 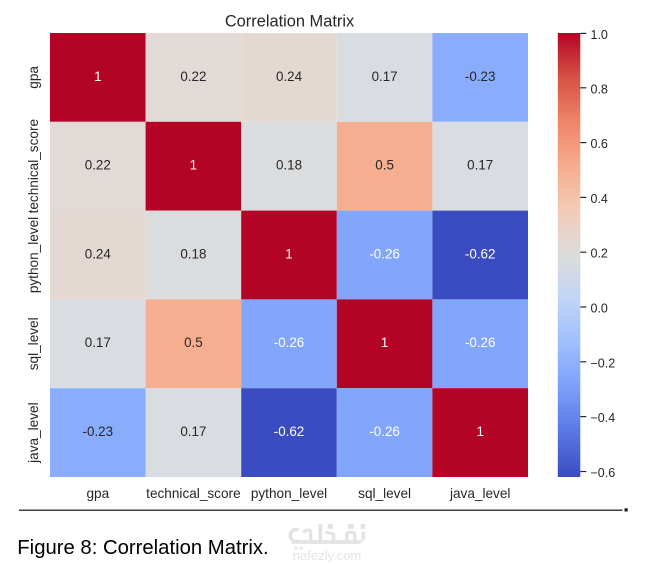 What do you see at coordinates (599, 89) in the screenshot?
I see `svg-text: 0.8` at bounding box center [599, 89].